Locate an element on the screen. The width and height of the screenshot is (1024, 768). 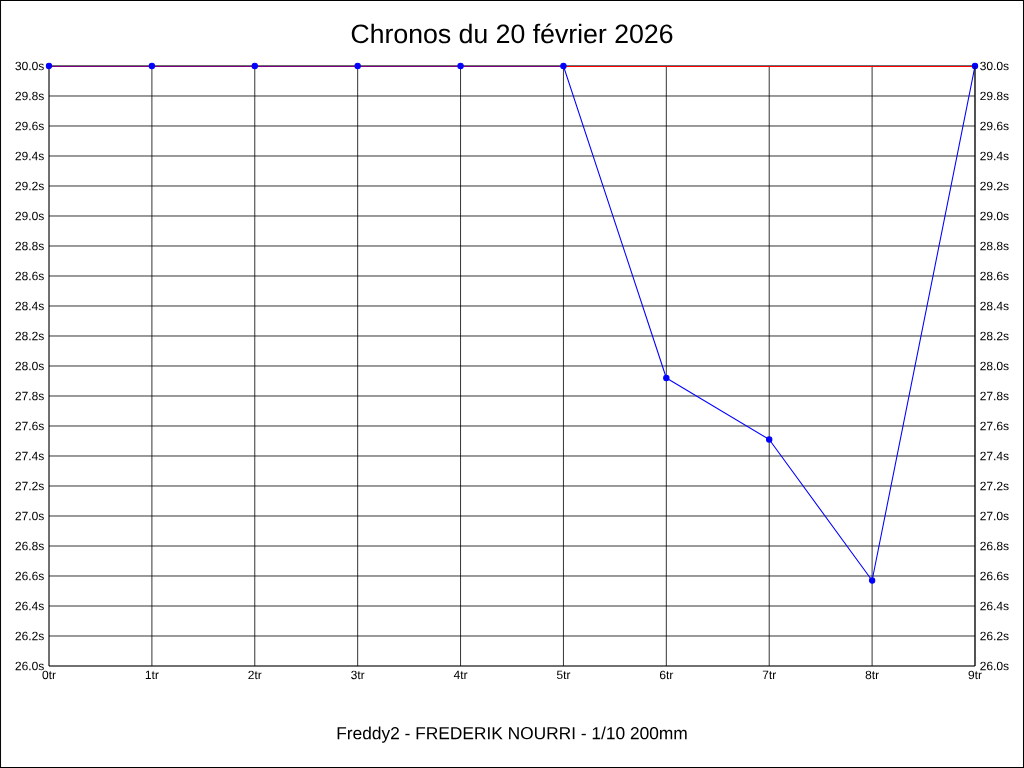
y-tick-label: 26.0s is located at coordinates (29, 666).